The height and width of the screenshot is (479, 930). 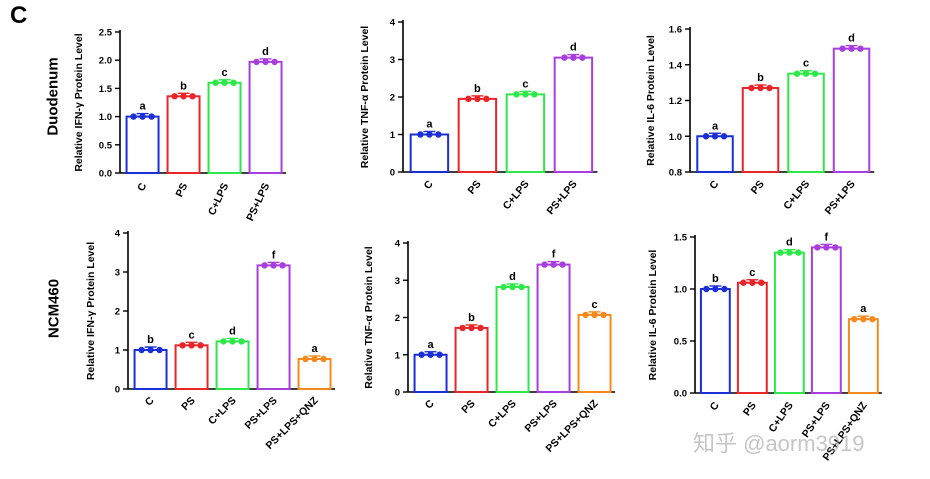 What do you see at coordinates (105, 117) in the screenshot?
I see `y-tick-label: 1.0` at bounding box center [105, 117].